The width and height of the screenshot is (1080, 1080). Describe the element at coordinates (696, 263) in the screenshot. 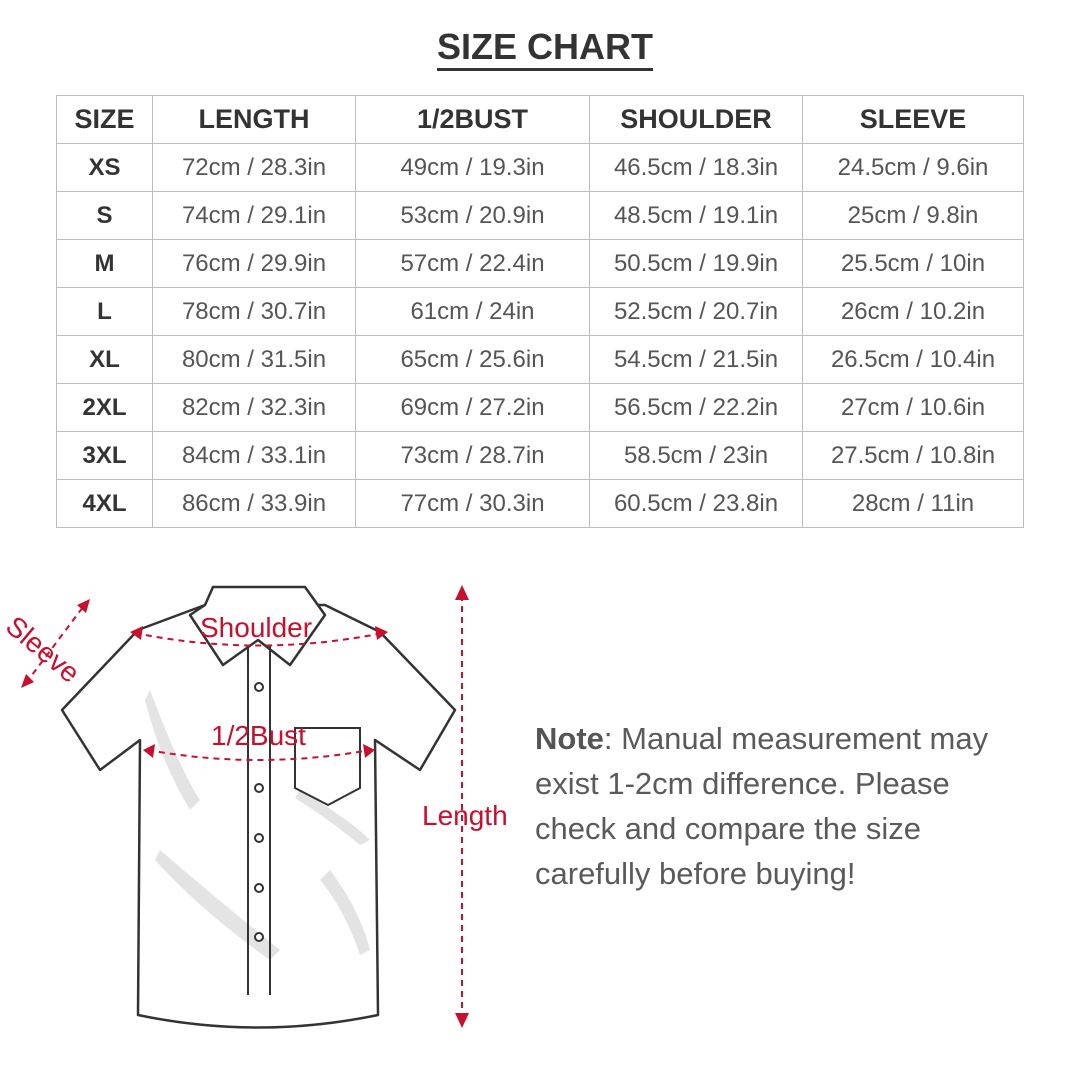

I see `measurement-cell: 50.5cm / 19.9in` at that location.